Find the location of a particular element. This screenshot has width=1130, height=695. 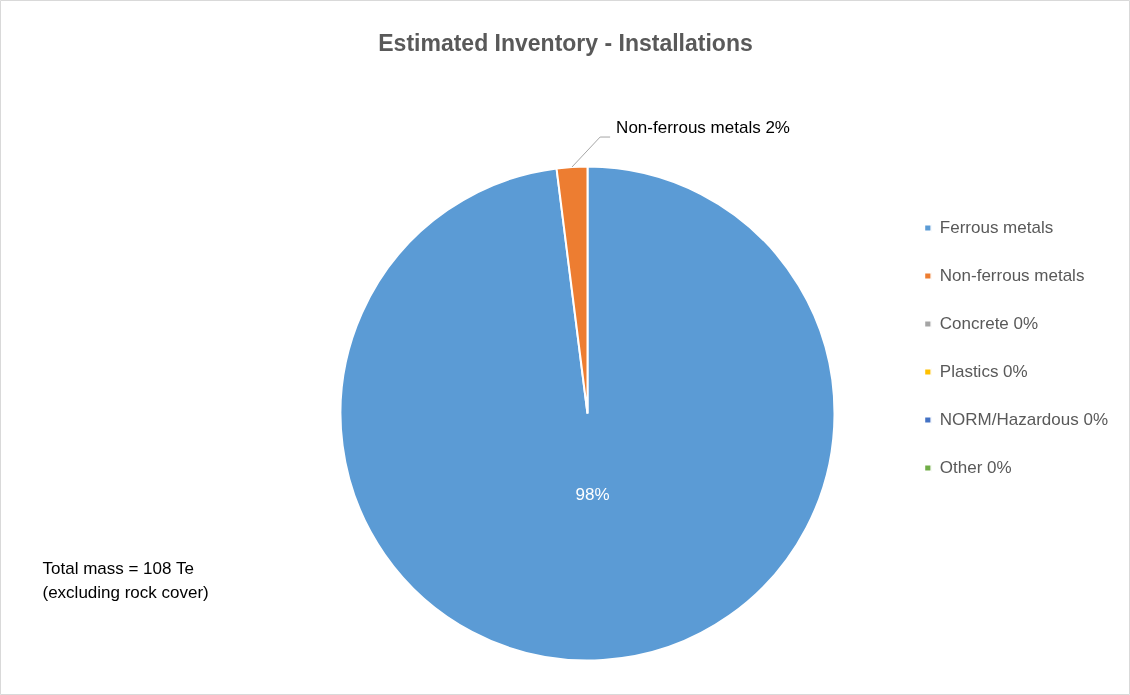

data-label: 98% is located at coordinates (592, 495).